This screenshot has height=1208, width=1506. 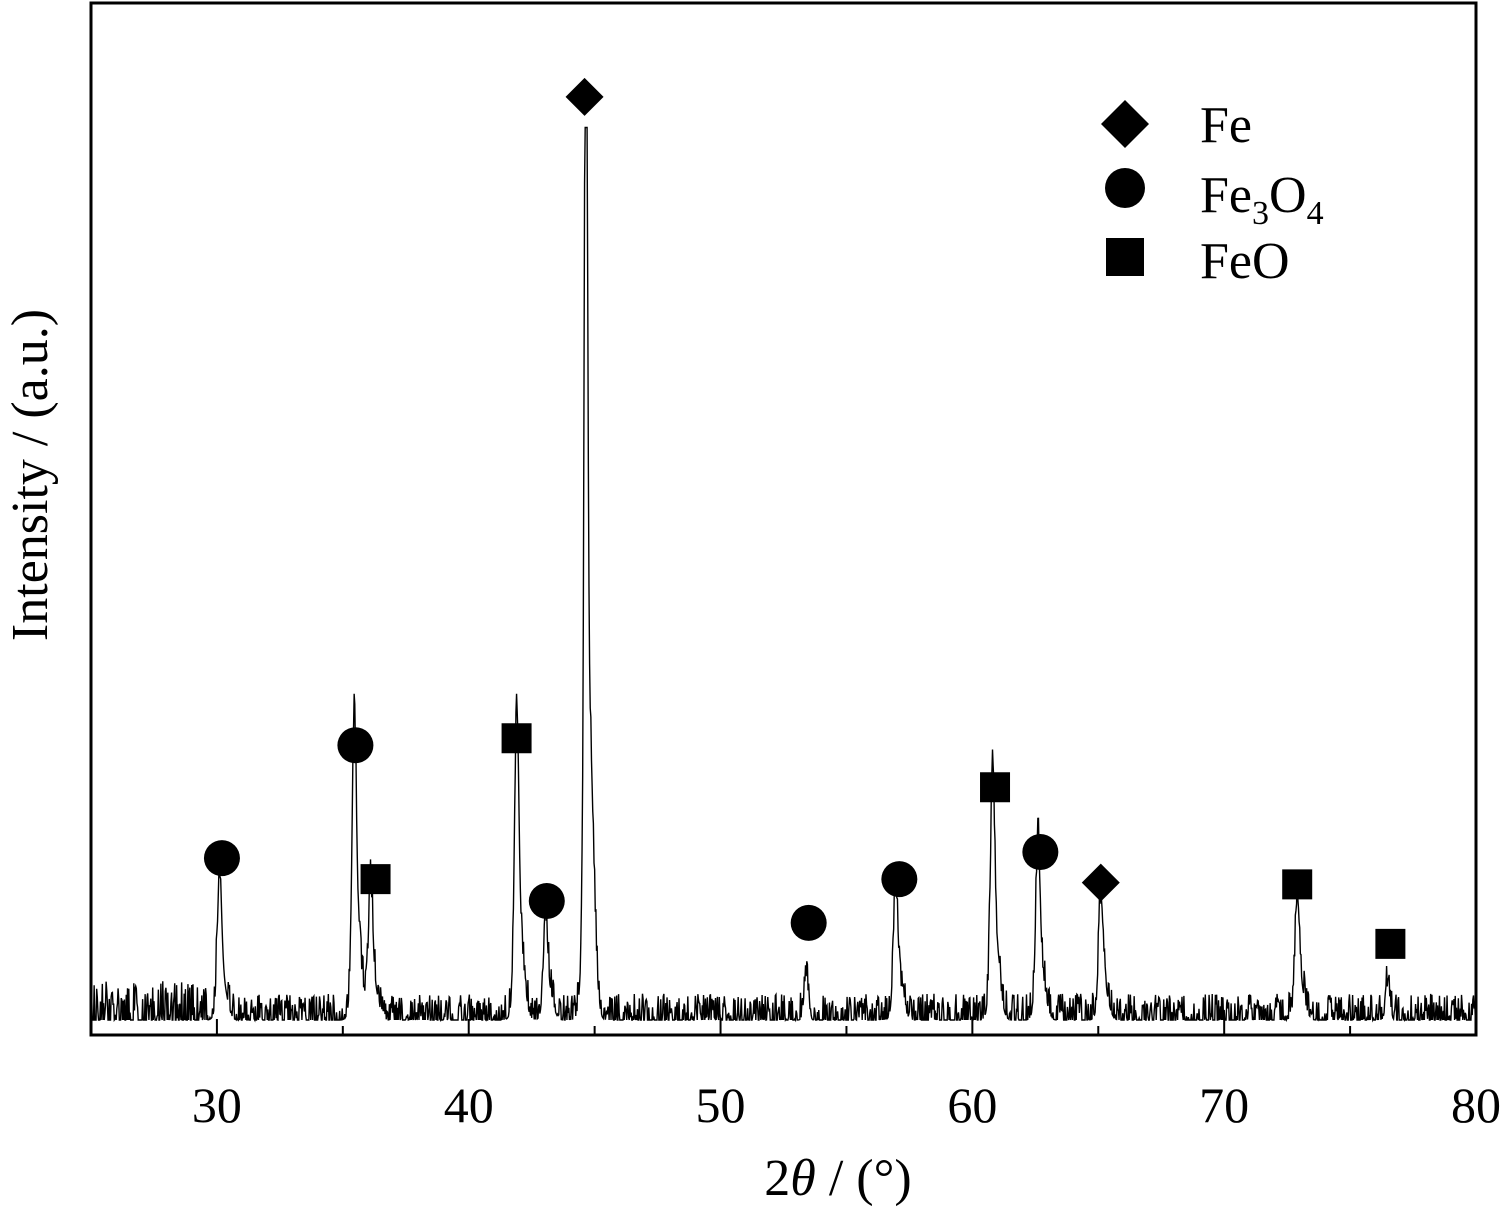 I want to click on legend-label-fe3o4: Fe3O4, so click(x=1262, y=199).